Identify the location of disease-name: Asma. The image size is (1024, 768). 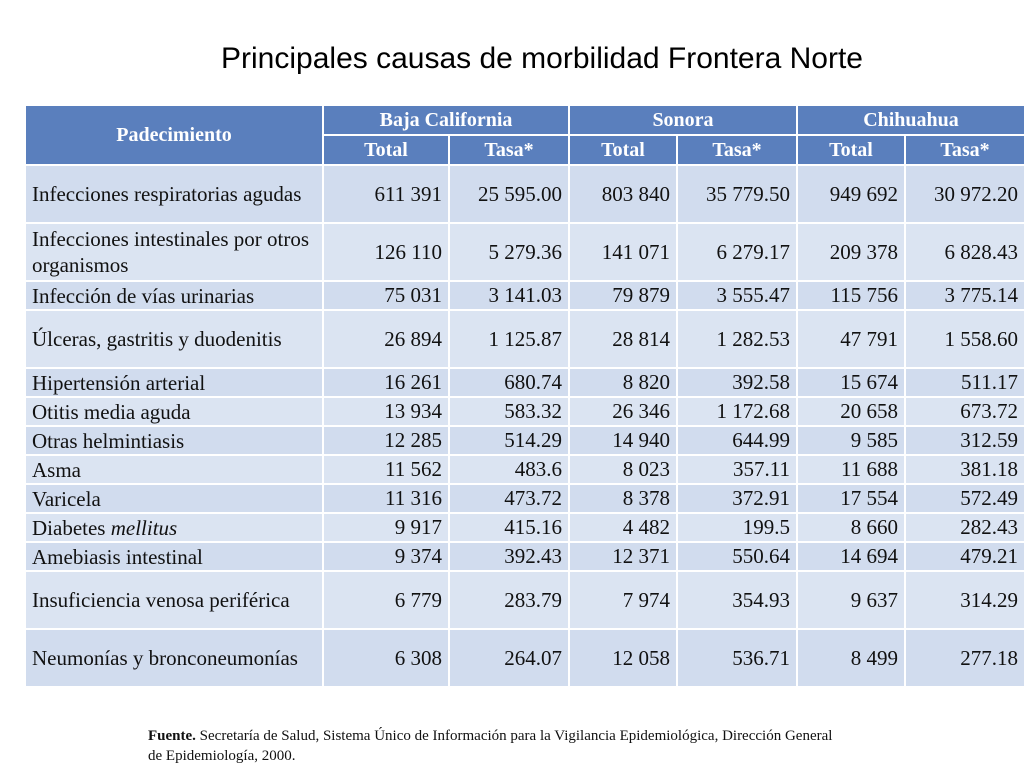
(174, 469).